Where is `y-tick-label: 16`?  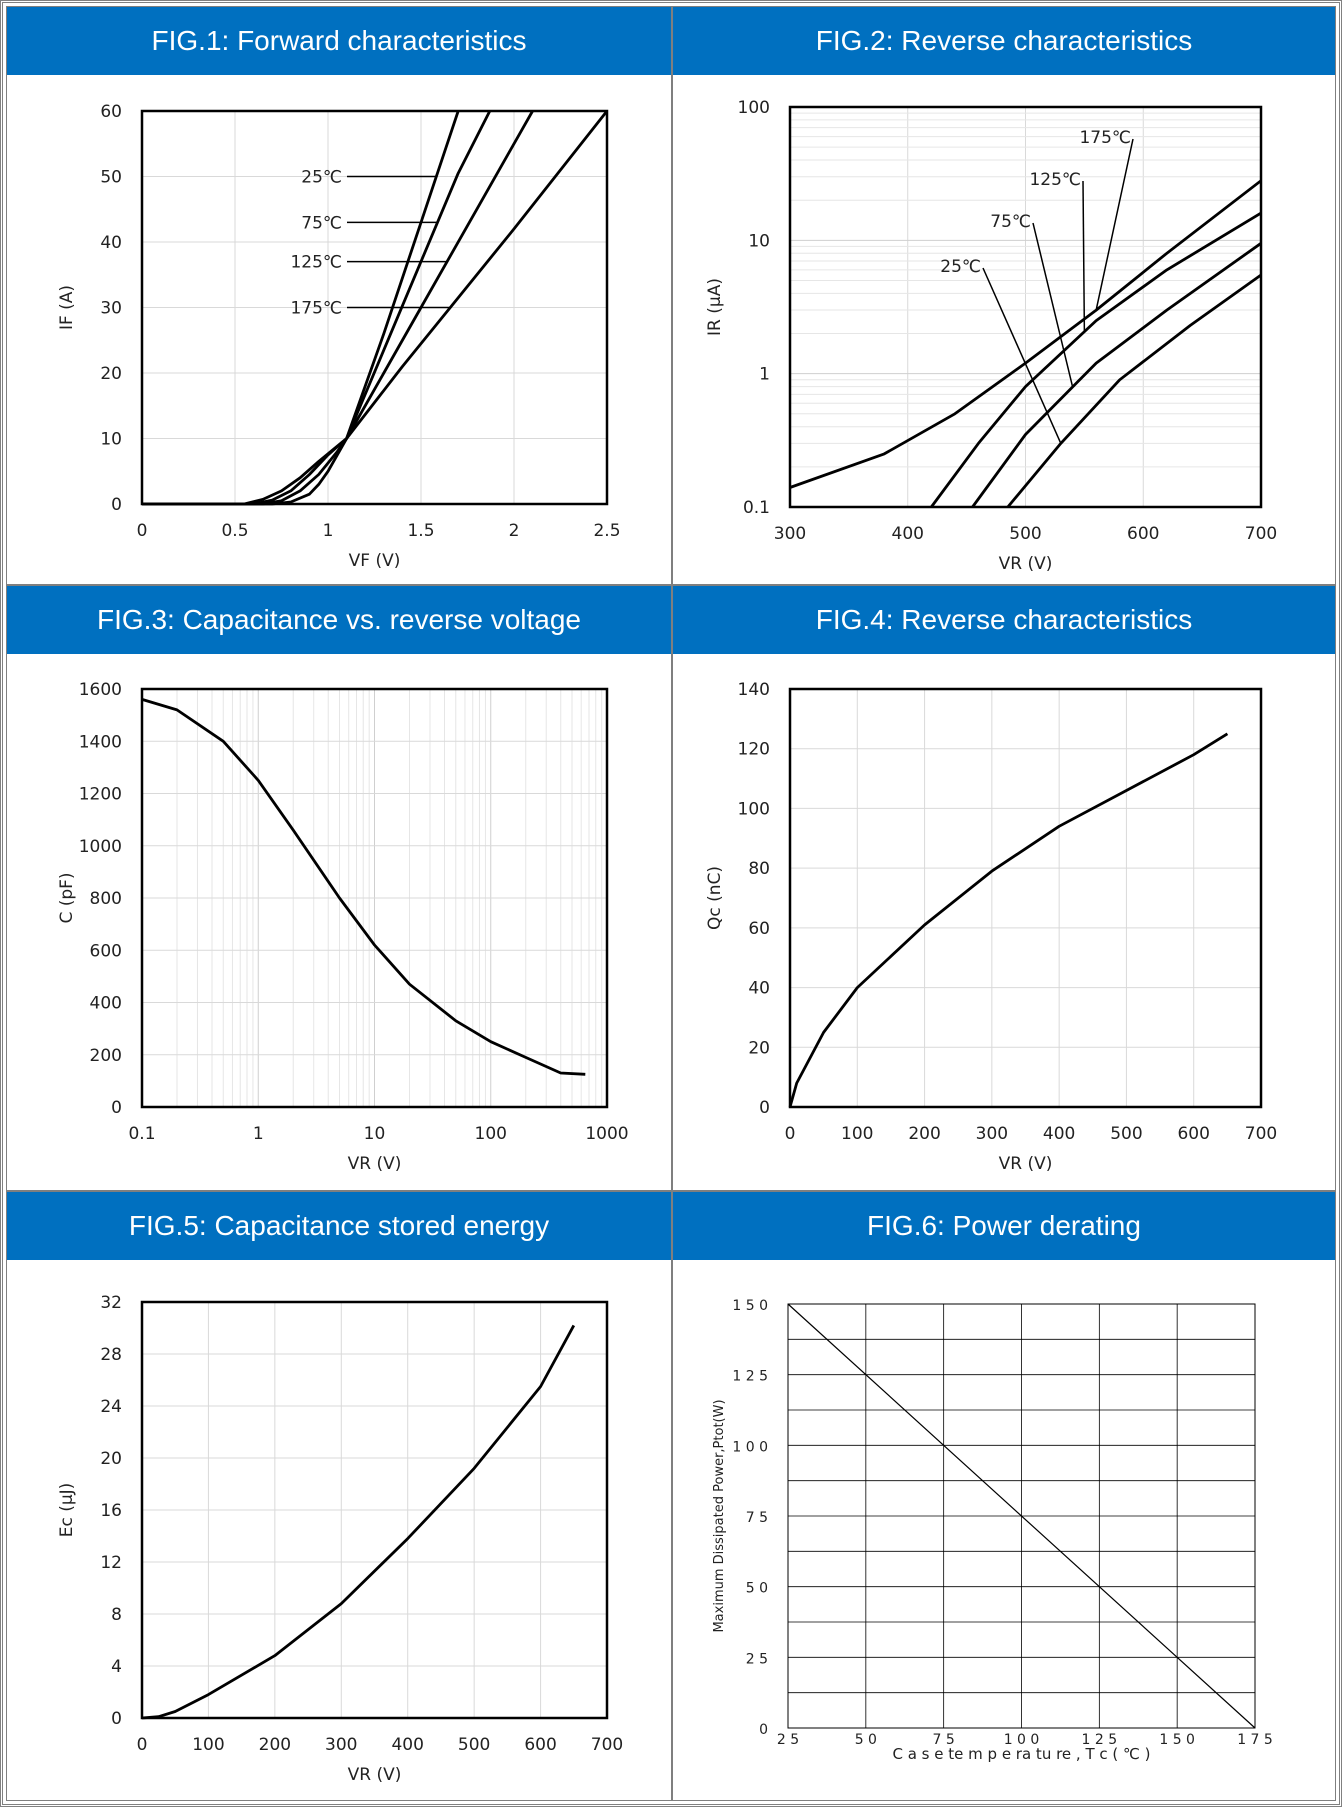 y-tick-label: 16 is located at coordinates (111, 1511).